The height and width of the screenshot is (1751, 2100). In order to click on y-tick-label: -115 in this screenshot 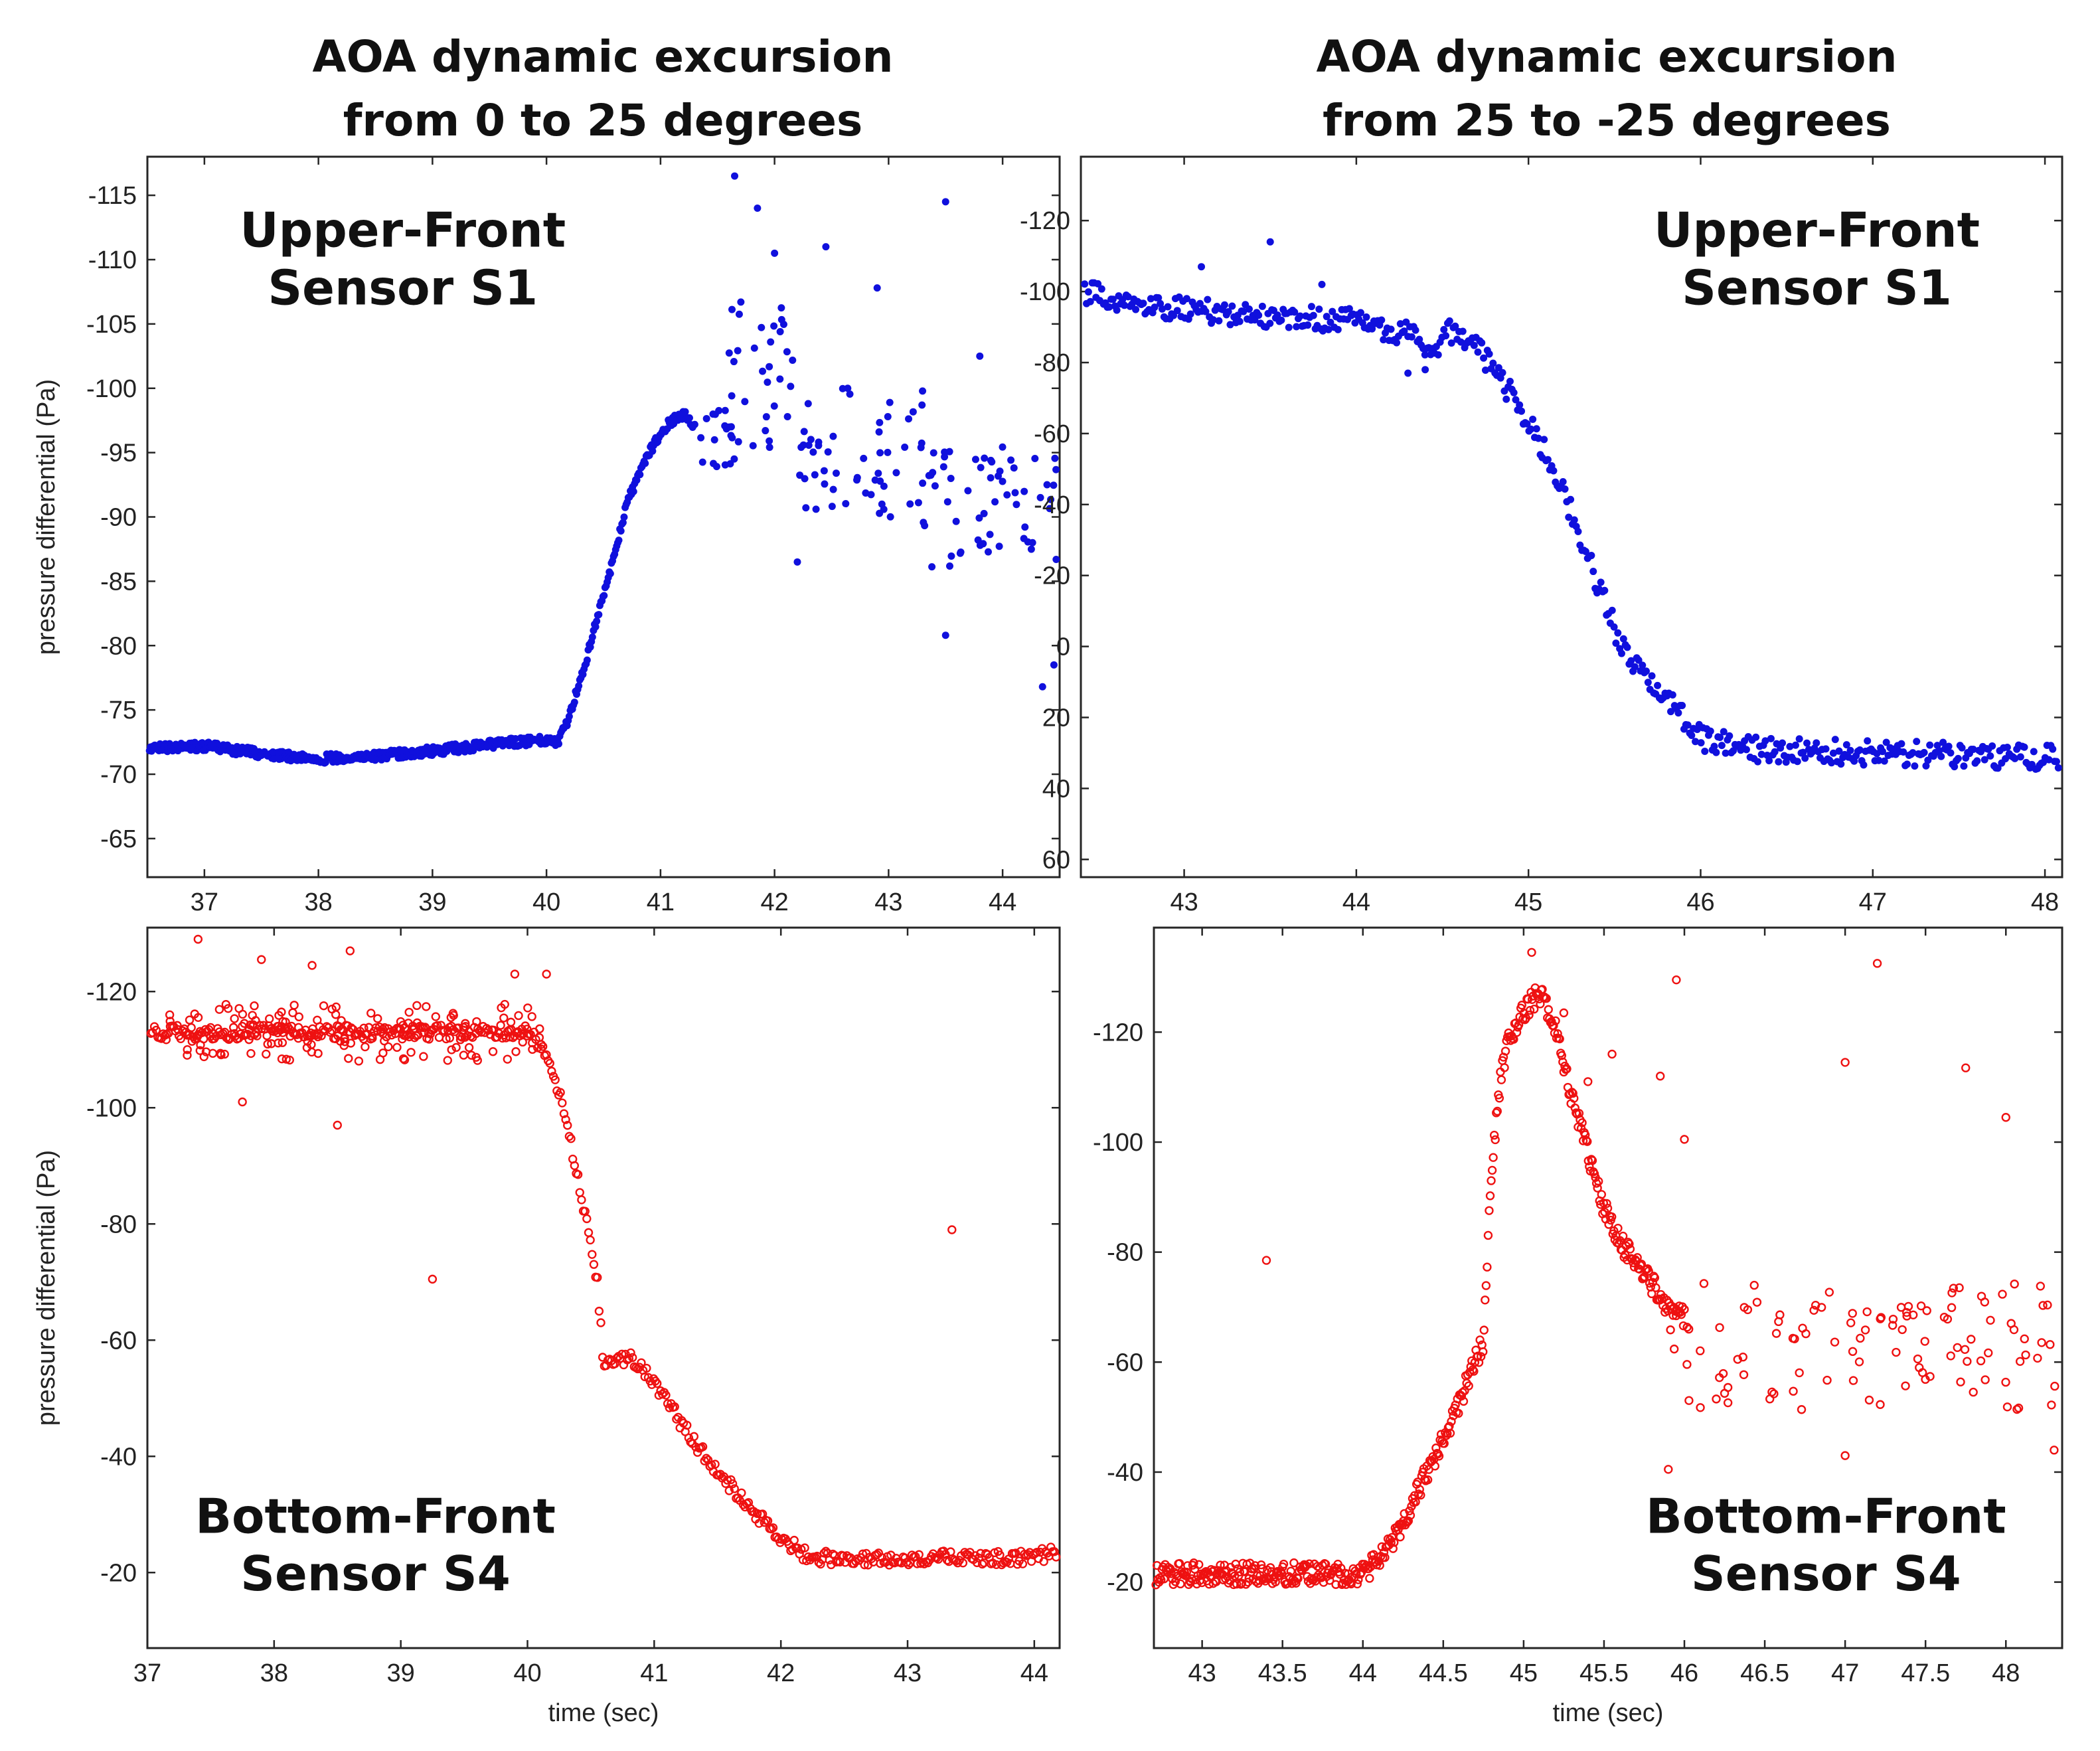, I will do `click(112, 196)`.